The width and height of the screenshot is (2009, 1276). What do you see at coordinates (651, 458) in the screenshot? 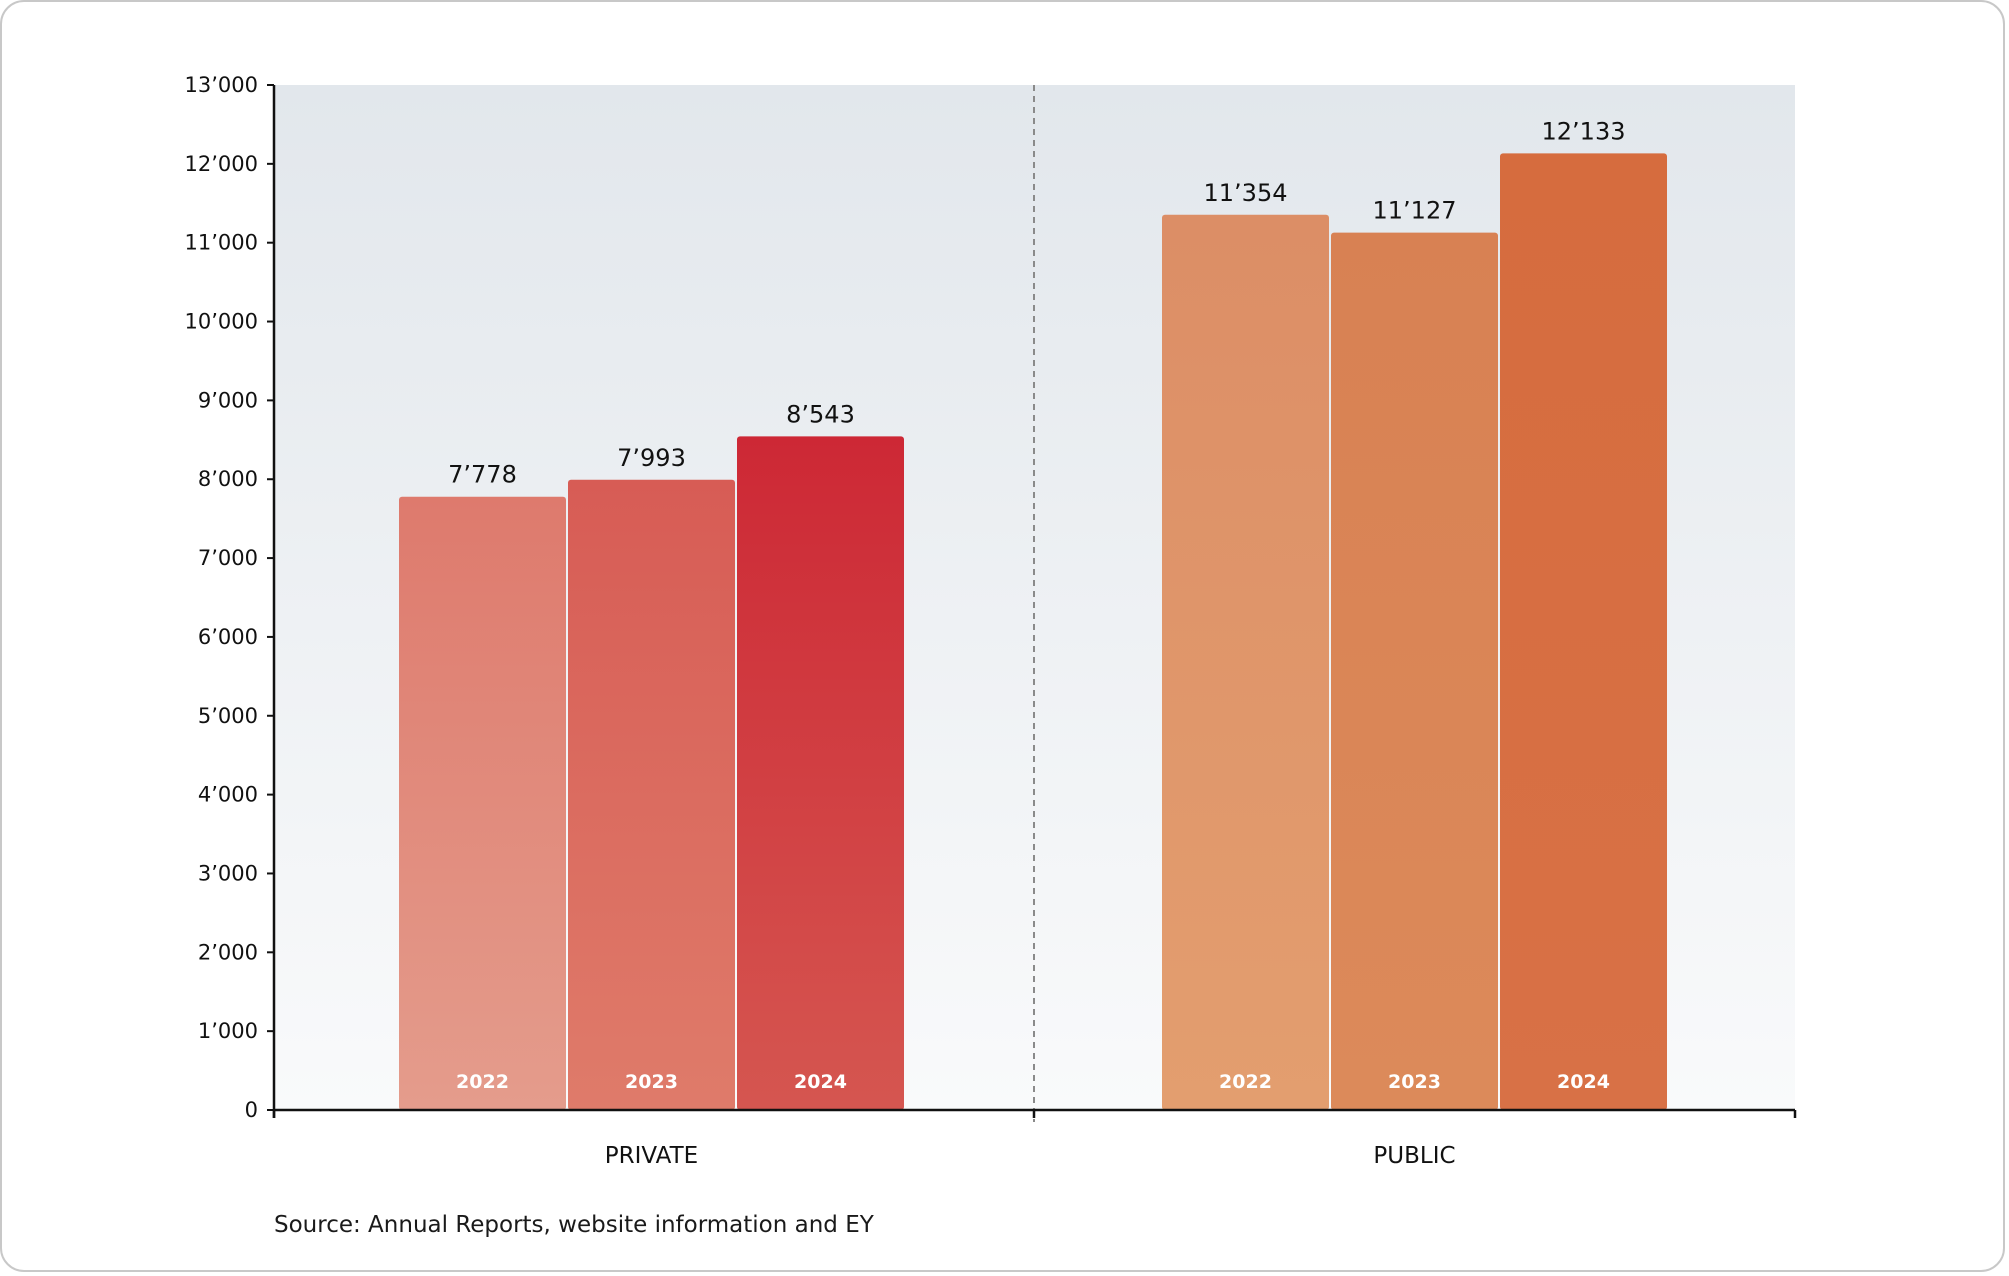
I see `value-label-private-2023: 7’993` at bounding box center [651, 458].